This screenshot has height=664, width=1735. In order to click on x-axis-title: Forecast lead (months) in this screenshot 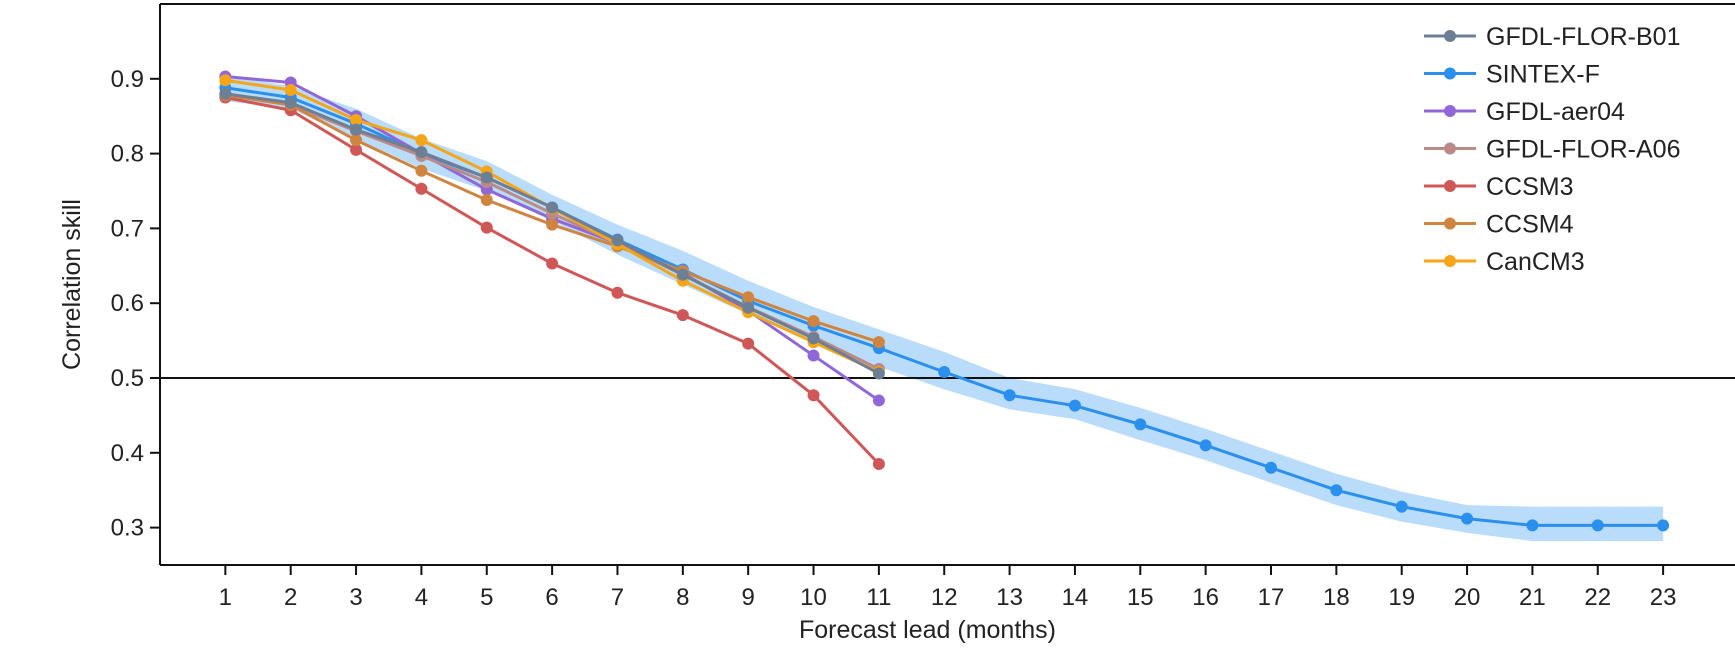, I will do `click(927, 630)`.